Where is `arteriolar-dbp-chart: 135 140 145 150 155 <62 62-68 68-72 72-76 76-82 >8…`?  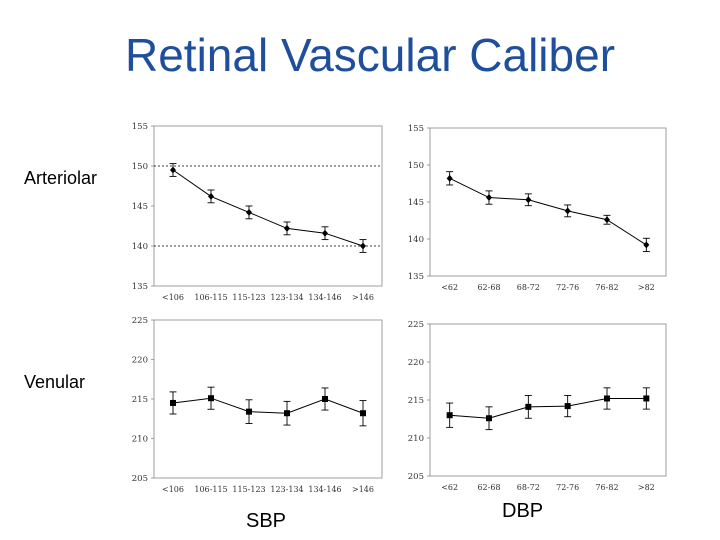
arteriolar-dbp-chart: 135 140 145 150 155 <62 62-68 68-72 72-76 76-82 >8… is located at coordinates (537, 208).